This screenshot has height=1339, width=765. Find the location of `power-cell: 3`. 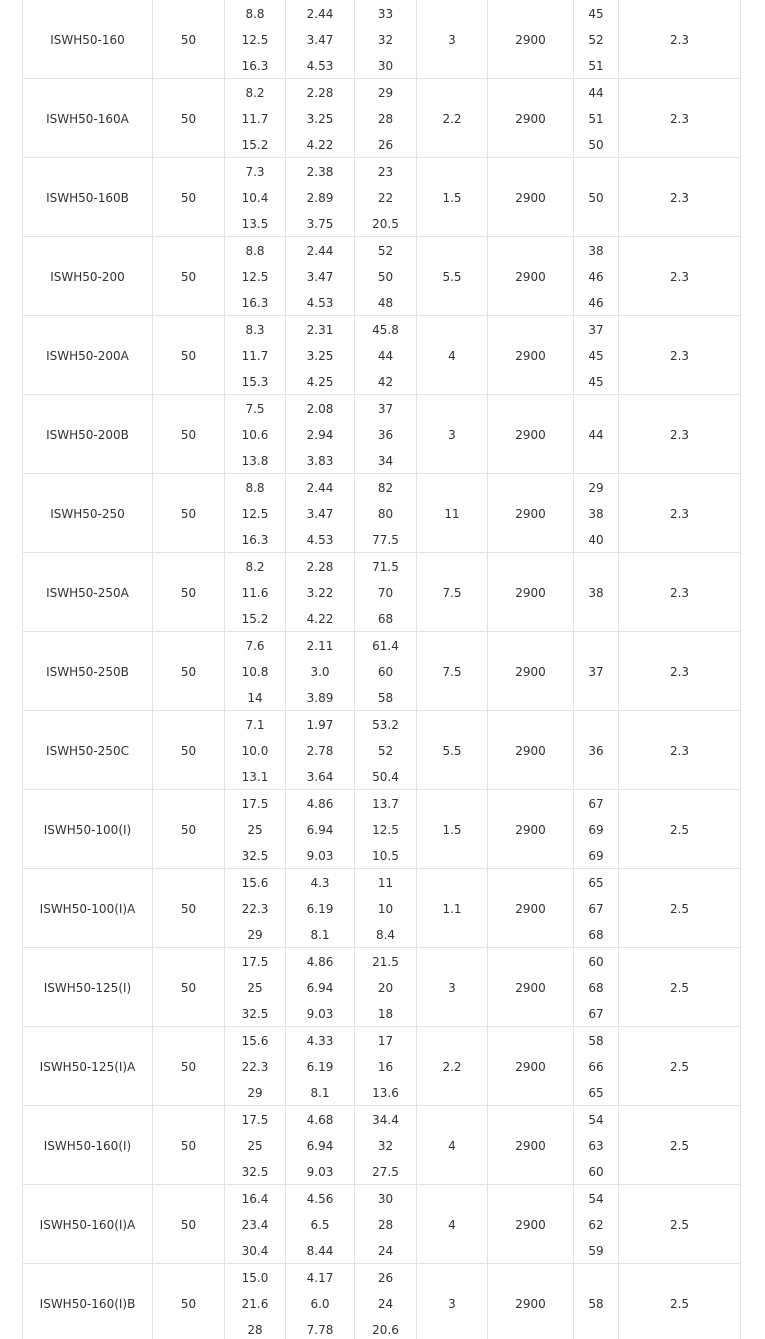

power-cell: 3 is located at coordinates (452, 39).